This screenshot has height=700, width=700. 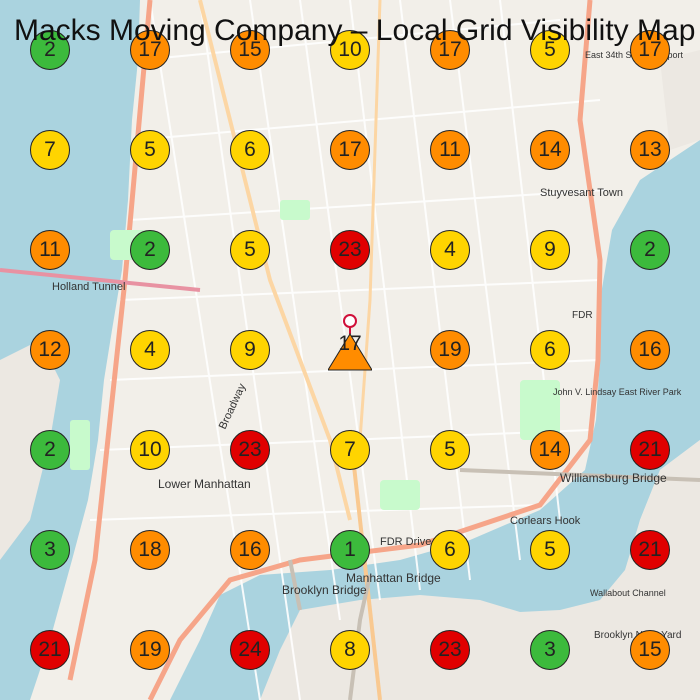 What do you see at coordinates (582, 315) in the screenshot?
I see `fdr-label: FDR` at bounding box center [582, 315].